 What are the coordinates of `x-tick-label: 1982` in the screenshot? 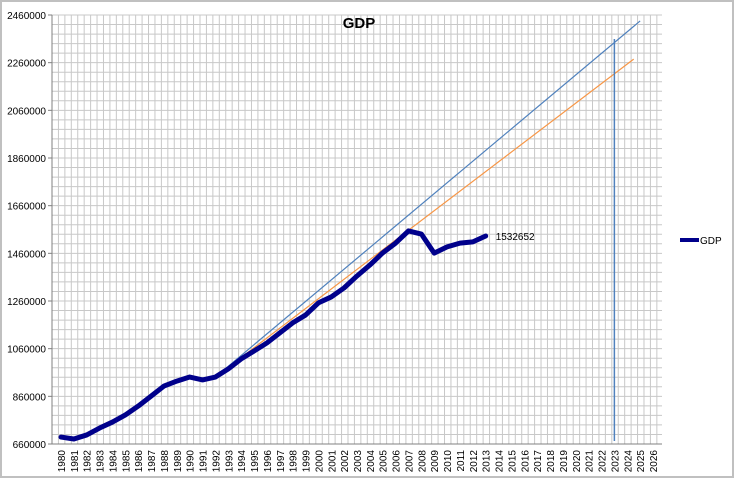 It's located at (88, 461).